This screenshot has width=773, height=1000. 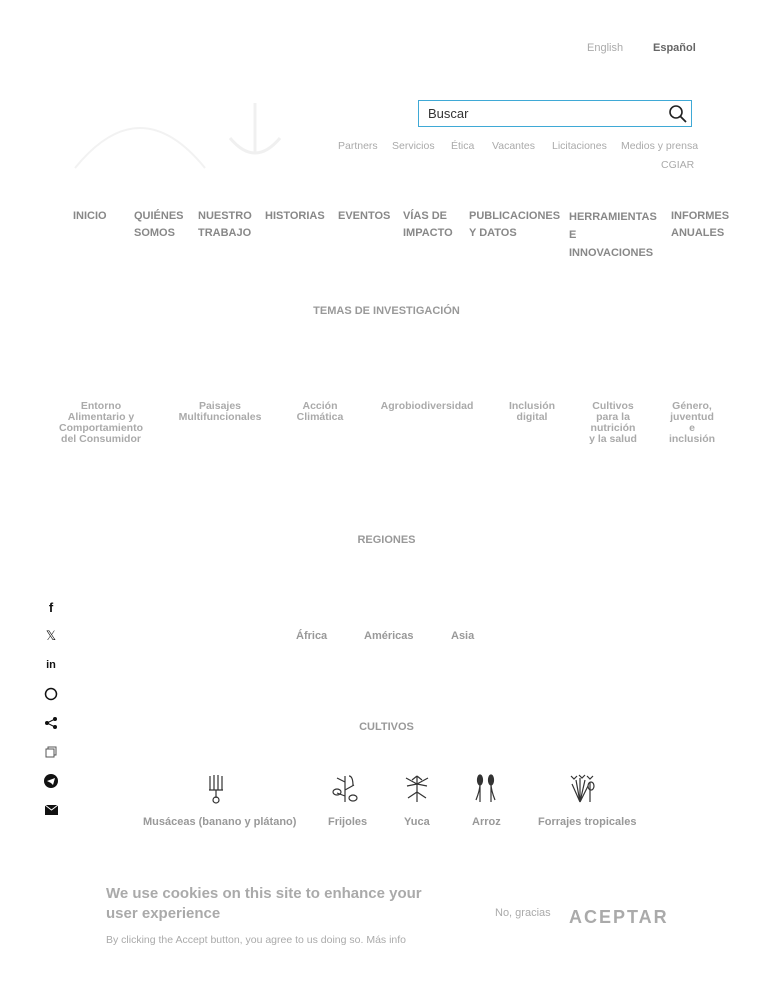 What do you see at coordinates (320, 411) in the screenshot?
I see `topic-accion-climatica: Acción Climática` at bounding box center [320, 411].